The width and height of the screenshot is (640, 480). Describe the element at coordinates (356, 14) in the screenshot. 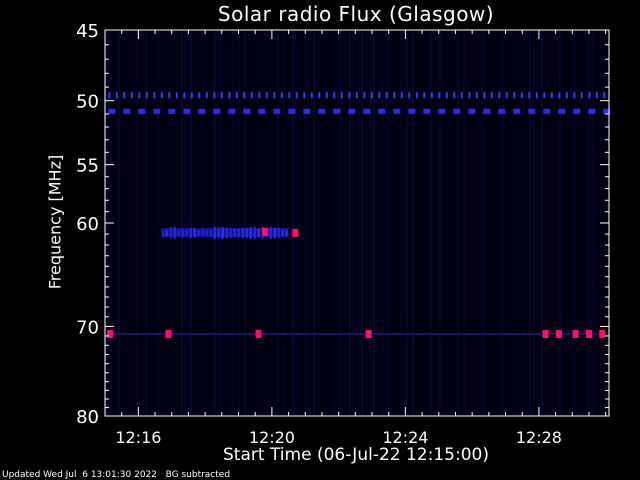

I see `chart-title: Solar radio Flux (Glasgow)` at that location.